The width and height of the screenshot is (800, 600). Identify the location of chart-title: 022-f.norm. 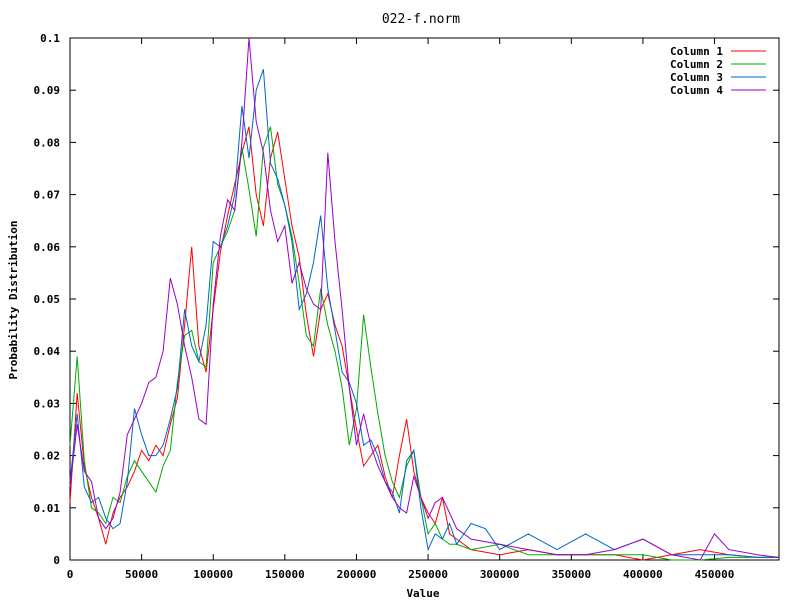
(421, 19).